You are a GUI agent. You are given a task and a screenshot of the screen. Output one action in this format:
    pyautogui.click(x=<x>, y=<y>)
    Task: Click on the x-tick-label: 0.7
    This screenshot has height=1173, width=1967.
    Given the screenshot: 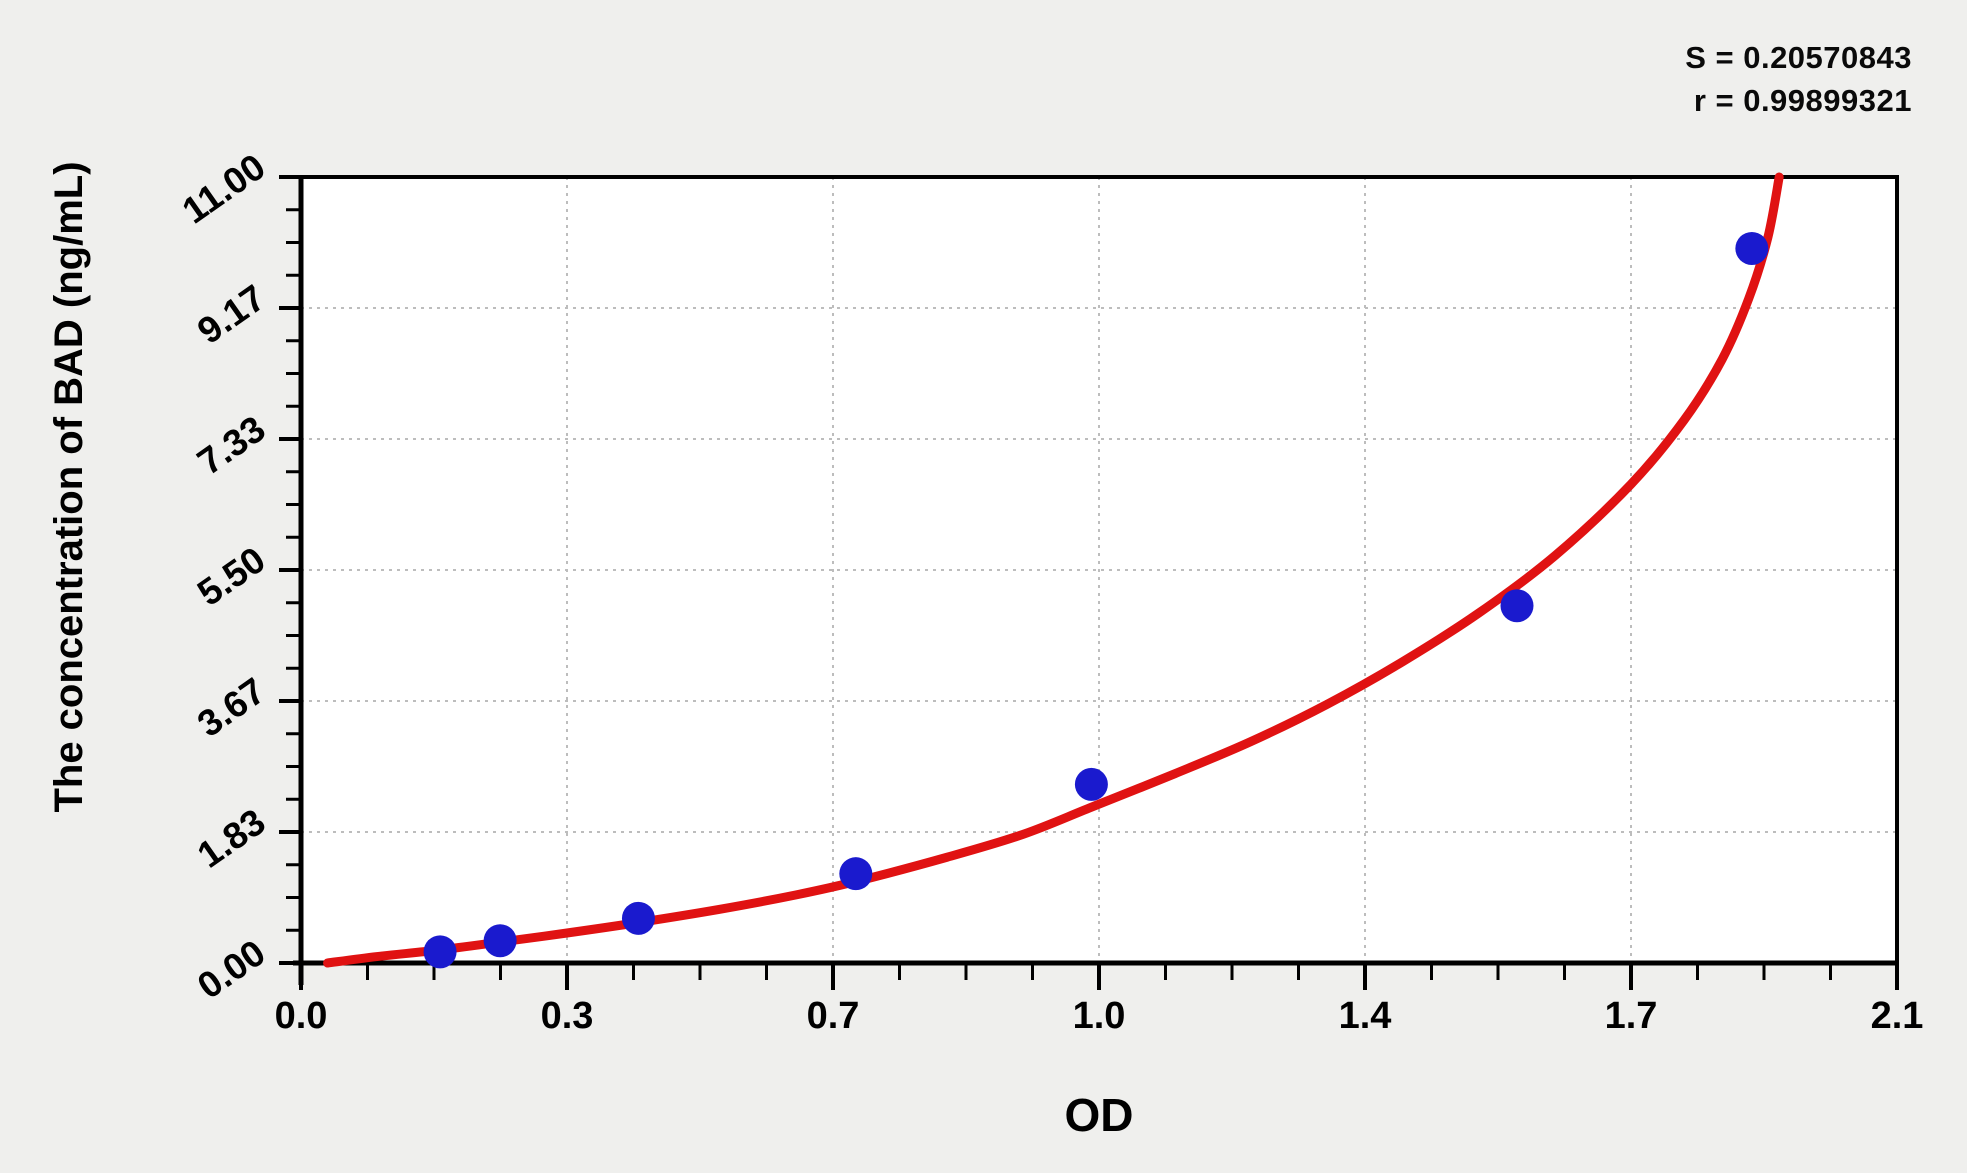 What is the action you would take?
    pyautogui.click(x=833, y=1016)
    